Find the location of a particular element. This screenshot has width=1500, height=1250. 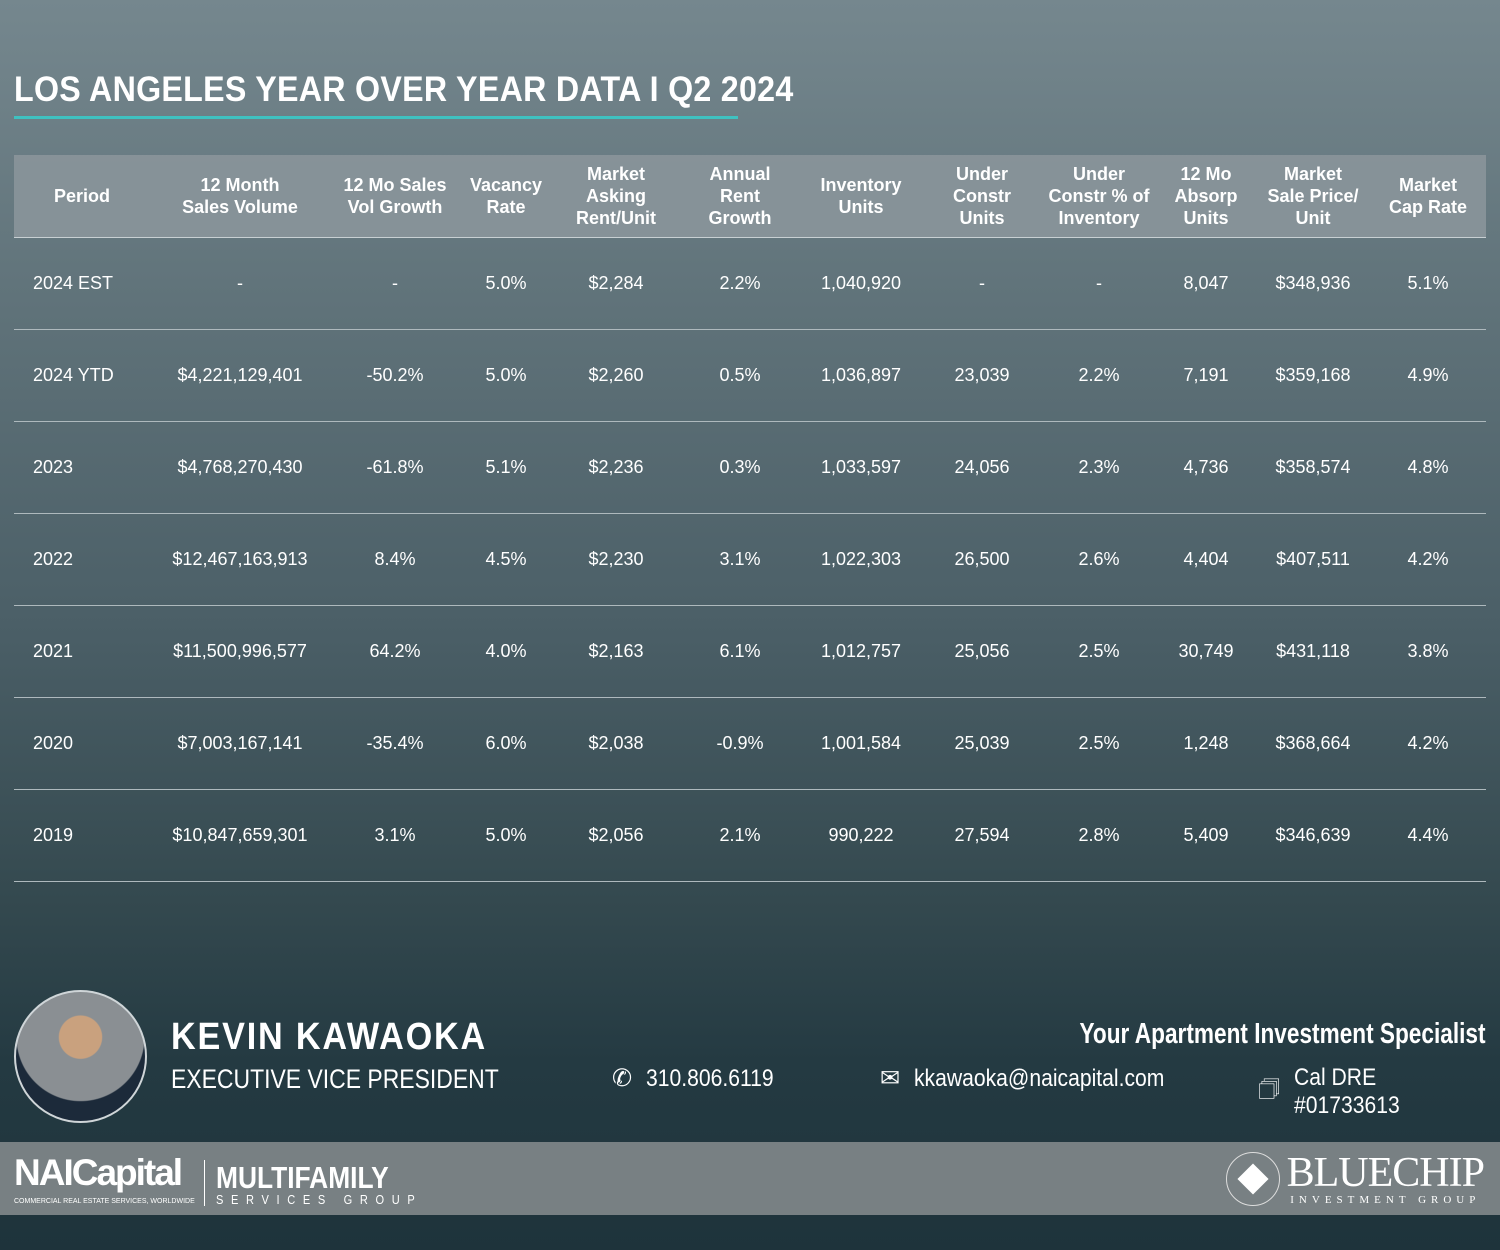

column-header: Inventory Units is located at coordinates (861, 196).